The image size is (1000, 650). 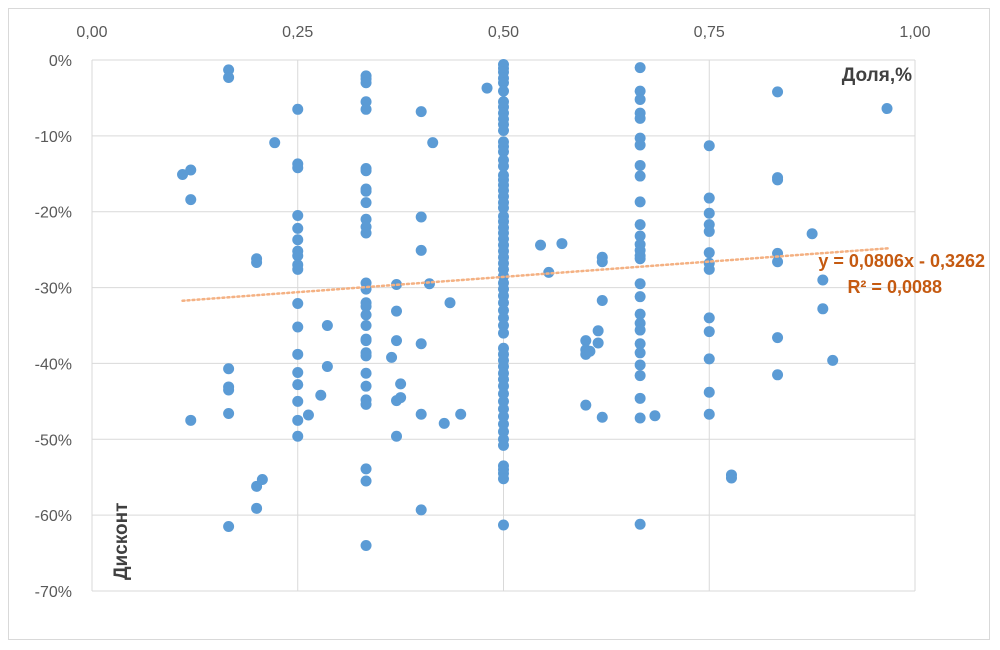 What do you see at coordinates (53, 213) in the screenshot?
I see `y-tick-label: -20%` at bounding box center [53, 213].